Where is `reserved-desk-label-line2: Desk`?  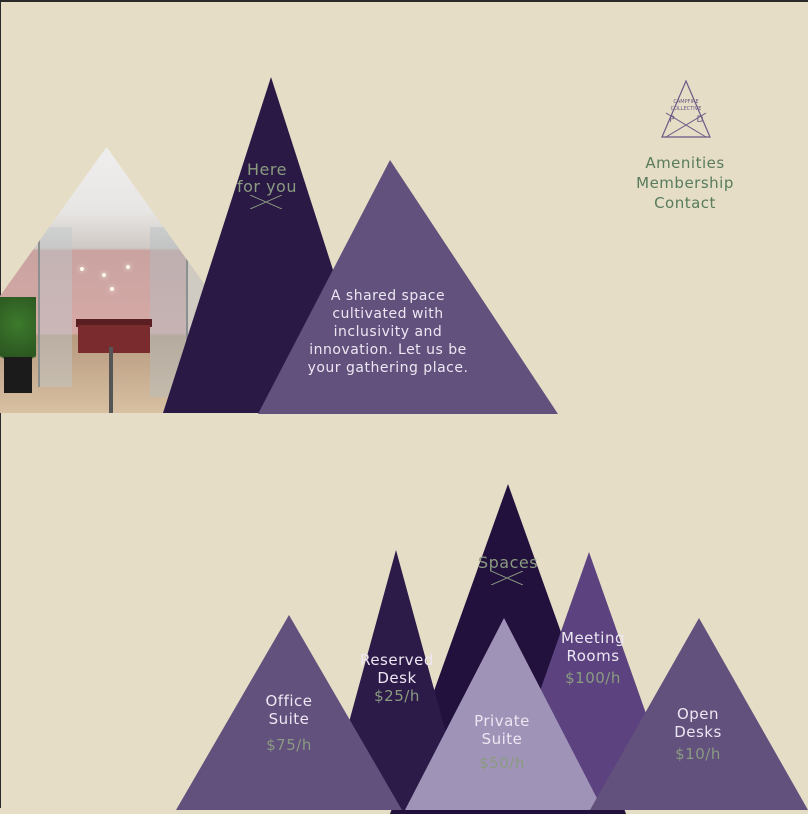
reserved-desk-label-line2: Desk is located at coordinates (397, 678).